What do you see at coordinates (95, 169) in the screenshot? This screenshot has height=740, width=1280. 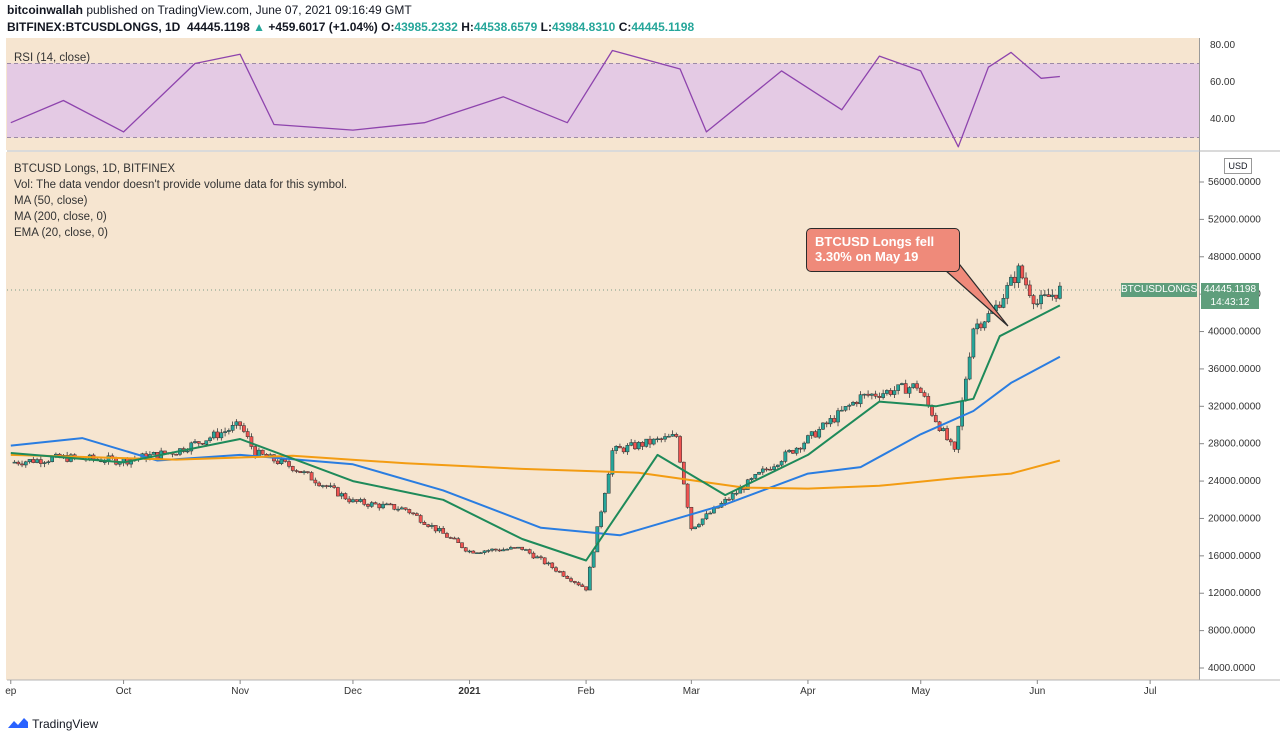 I see `chart-title: BTCUSD Longs, 1D, BITFINEX` at bounding box center [95, 169].